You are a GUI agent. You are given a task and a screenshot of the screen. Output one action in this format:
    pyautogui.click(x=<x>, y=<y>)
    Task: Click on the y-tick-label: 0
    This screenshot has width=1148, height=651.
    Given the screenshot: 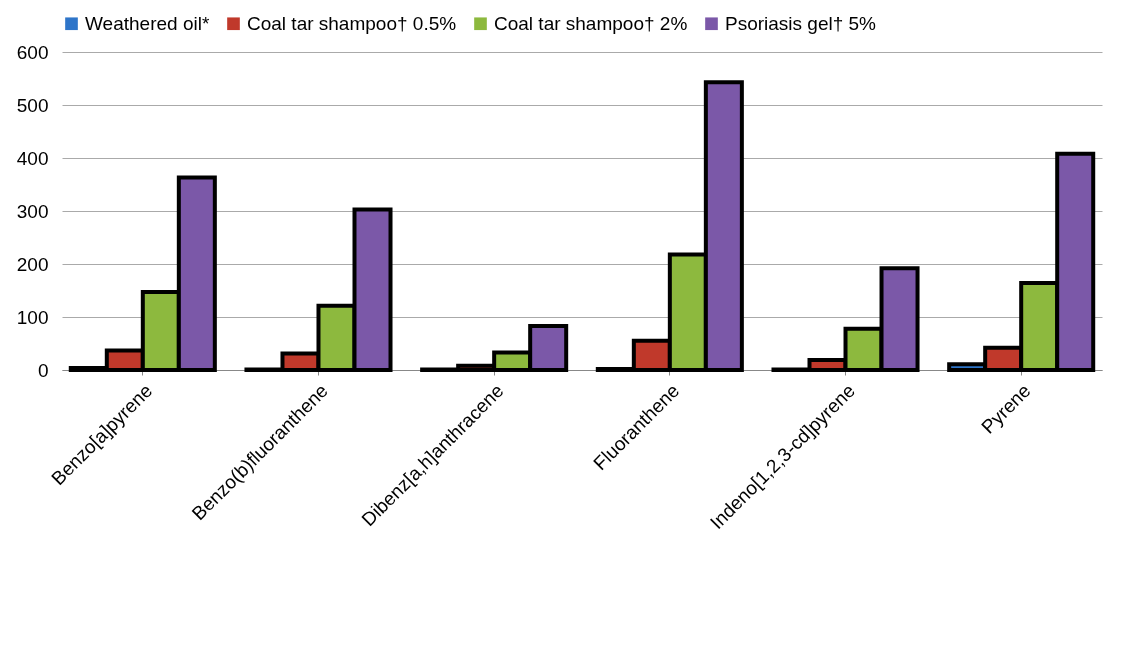 What is the action you would take?
    pyautogui.click(x=43, y=370)
    